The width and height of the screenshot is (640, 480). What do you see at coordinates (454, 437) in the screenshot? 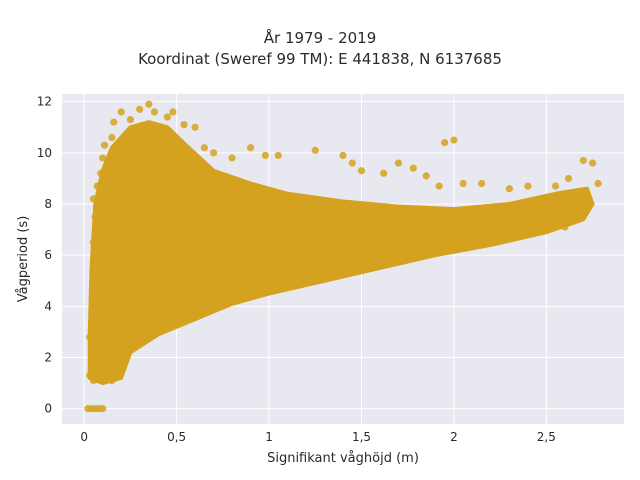
I see `x-tick-label: 2` at bounding box center [454, 437].